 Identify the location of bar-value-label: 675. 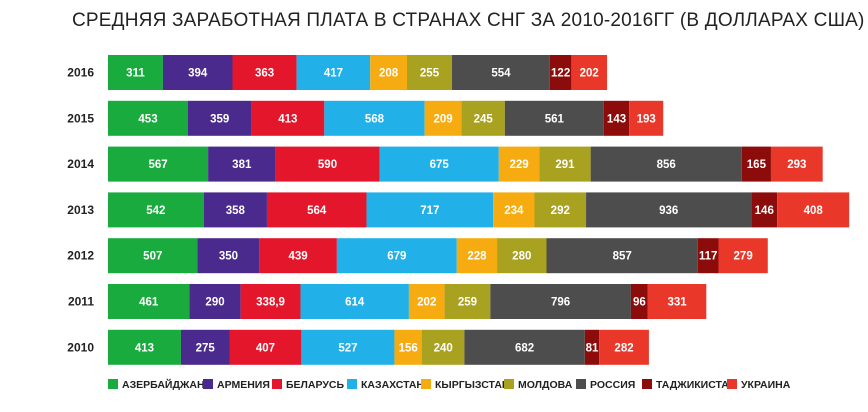
(440, 165).